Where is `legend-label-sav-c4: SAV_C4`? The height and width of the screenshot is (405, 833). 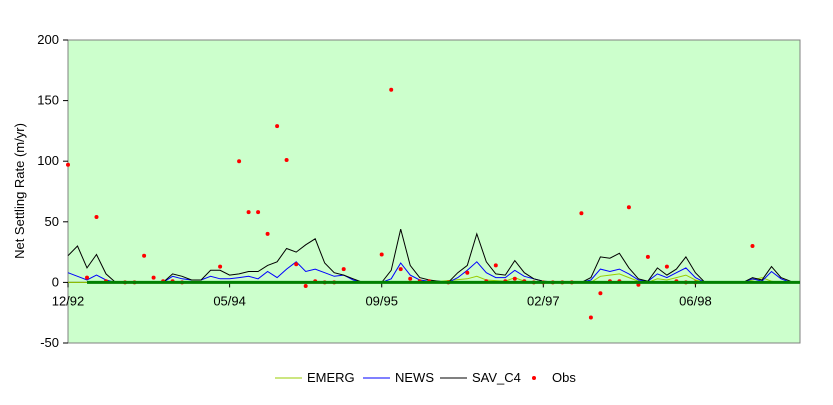
legend-label-sav-c4: SAV_C4 is located at coordinates (496, 377).